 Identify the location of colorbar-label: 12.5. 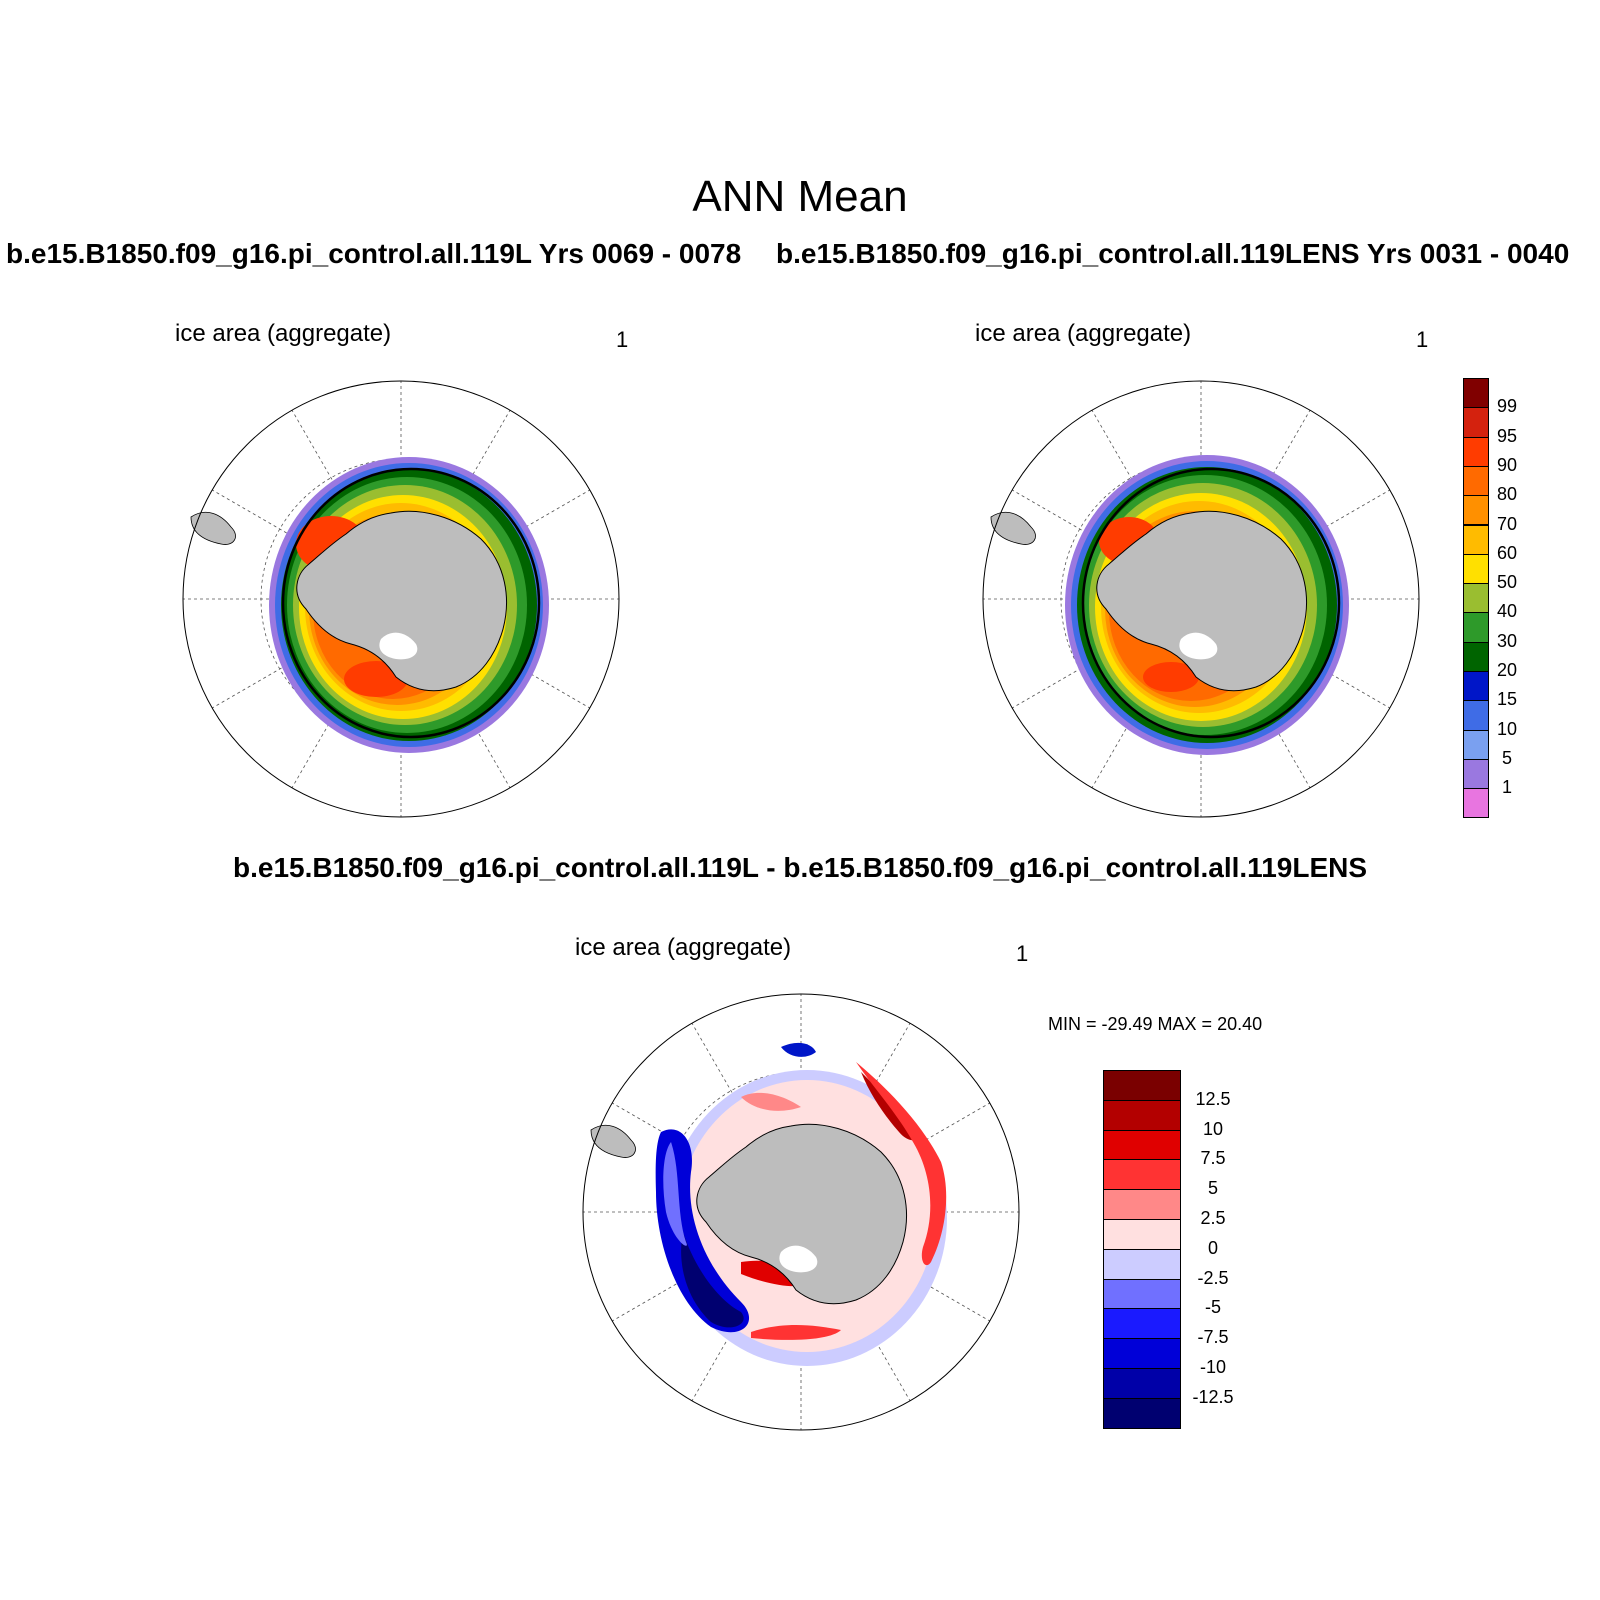
(1213, 1098).